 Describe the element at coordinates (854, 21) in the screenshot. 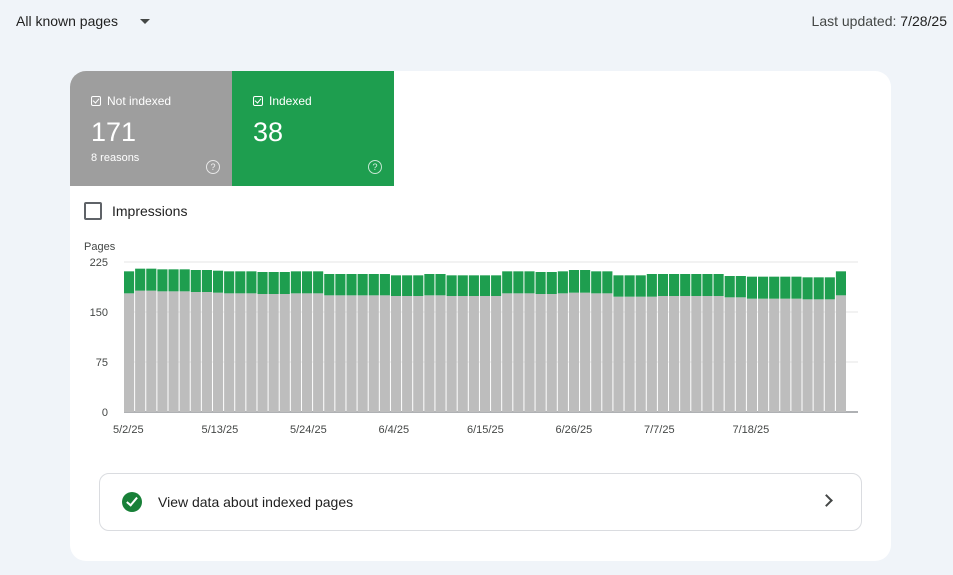

I see `last-updated-label: Last updated:` at that location.